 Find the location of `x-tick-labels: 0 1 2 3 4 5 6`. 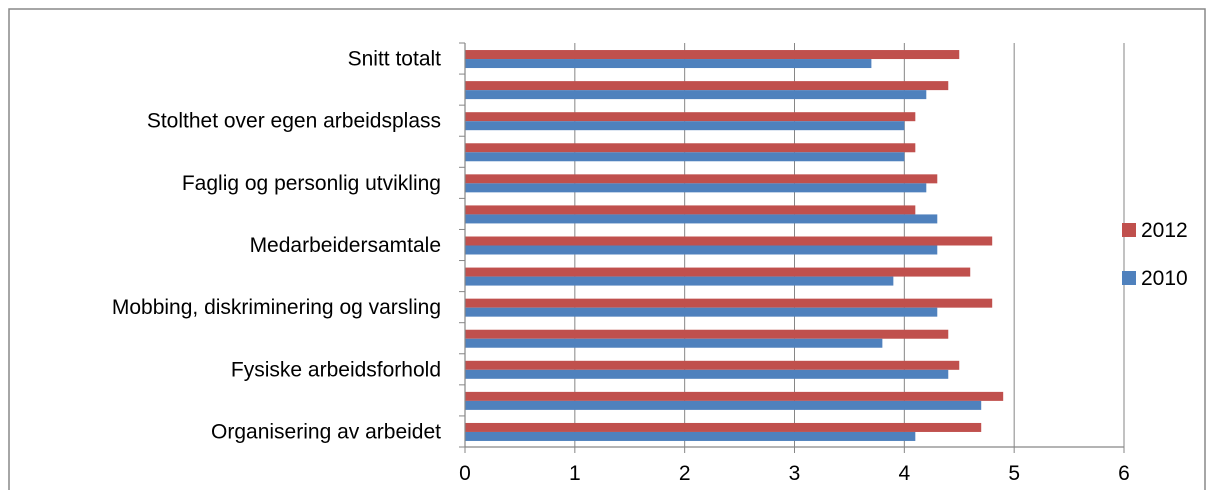

x-tick-labels: 0 1 2 3 4 5 6 is located at coordinates (794, 473).